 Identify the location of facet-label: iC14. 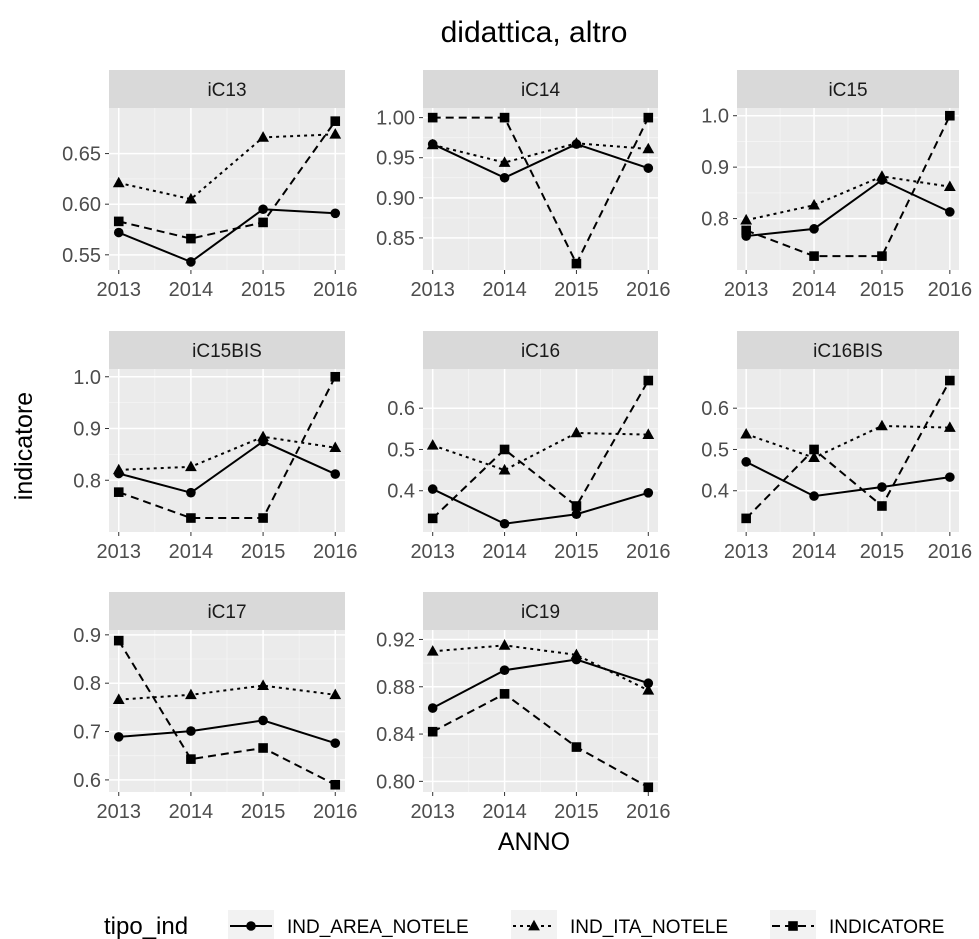
(541, 90).